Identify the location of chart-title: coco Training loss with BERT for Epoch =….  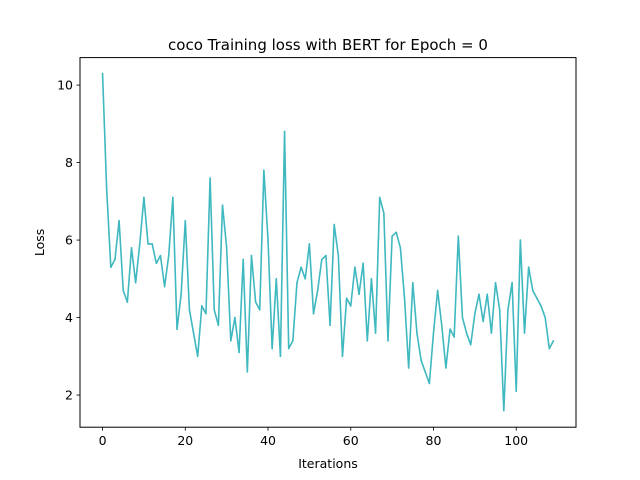
(328, 45).